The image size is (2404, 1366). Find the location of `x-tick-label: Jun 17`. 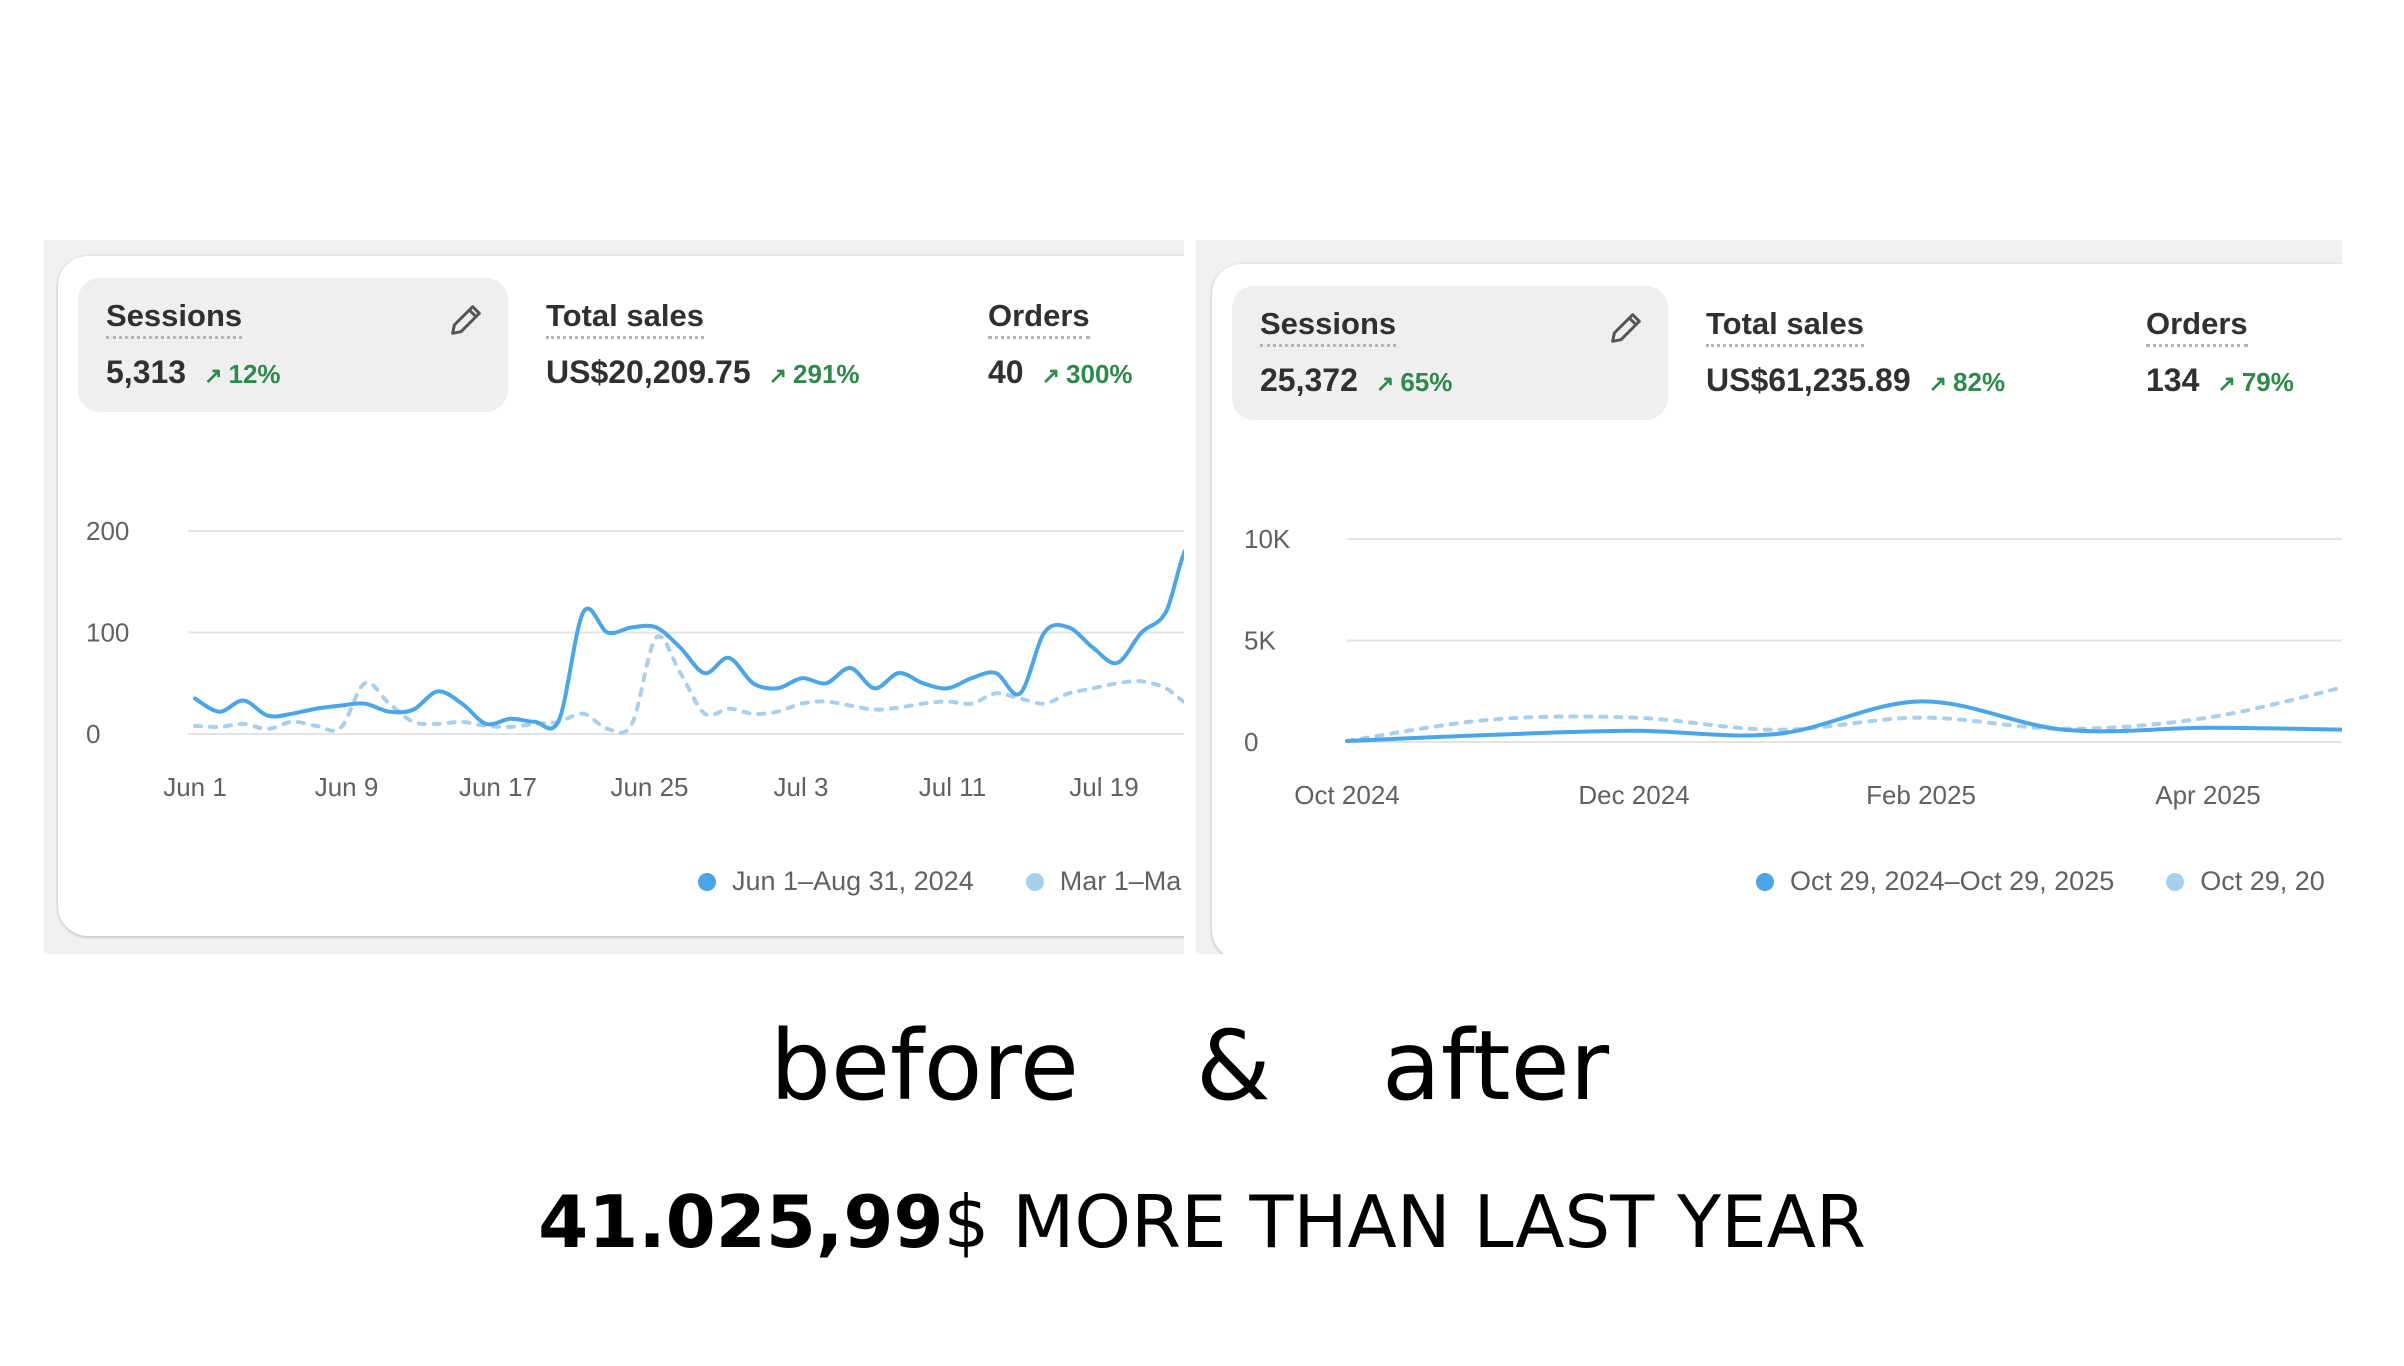

x-tick-label: Jun 17 is located at coordinates (498, 787).